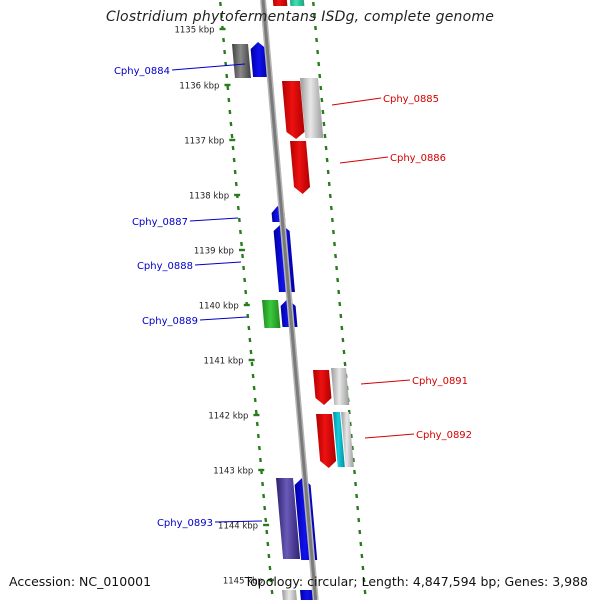  What do you see at coordinates (80, 581) in the screenshot?
I see `accession-text: Accession: NC_010001` at bounding box center [80, 581].